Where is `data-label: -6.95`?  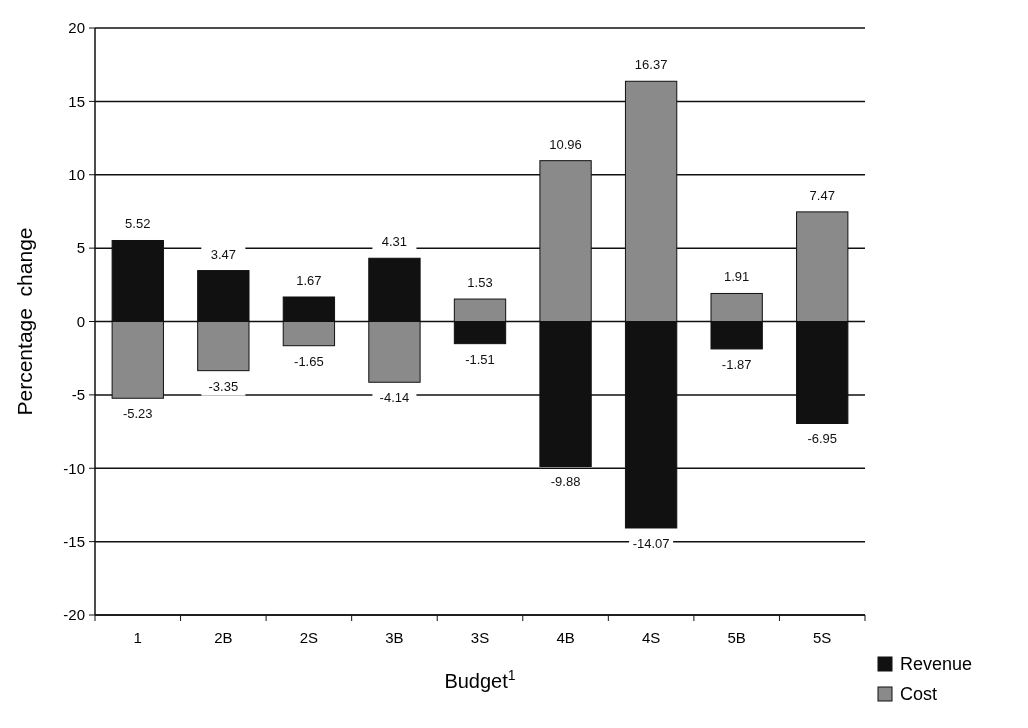
data-label: -6.95 is located at coordinates (822, 439).